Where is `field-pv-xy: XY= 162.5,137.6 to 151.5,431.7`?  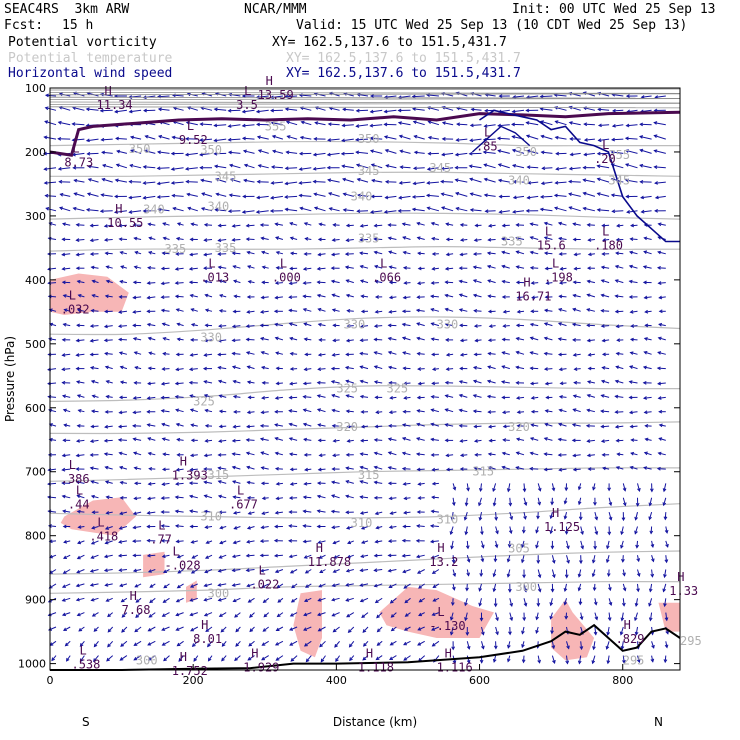
field-pv-xy: XY= 162.5,137.6 to 151.5,431.7 is located at coordinates (389, 42).